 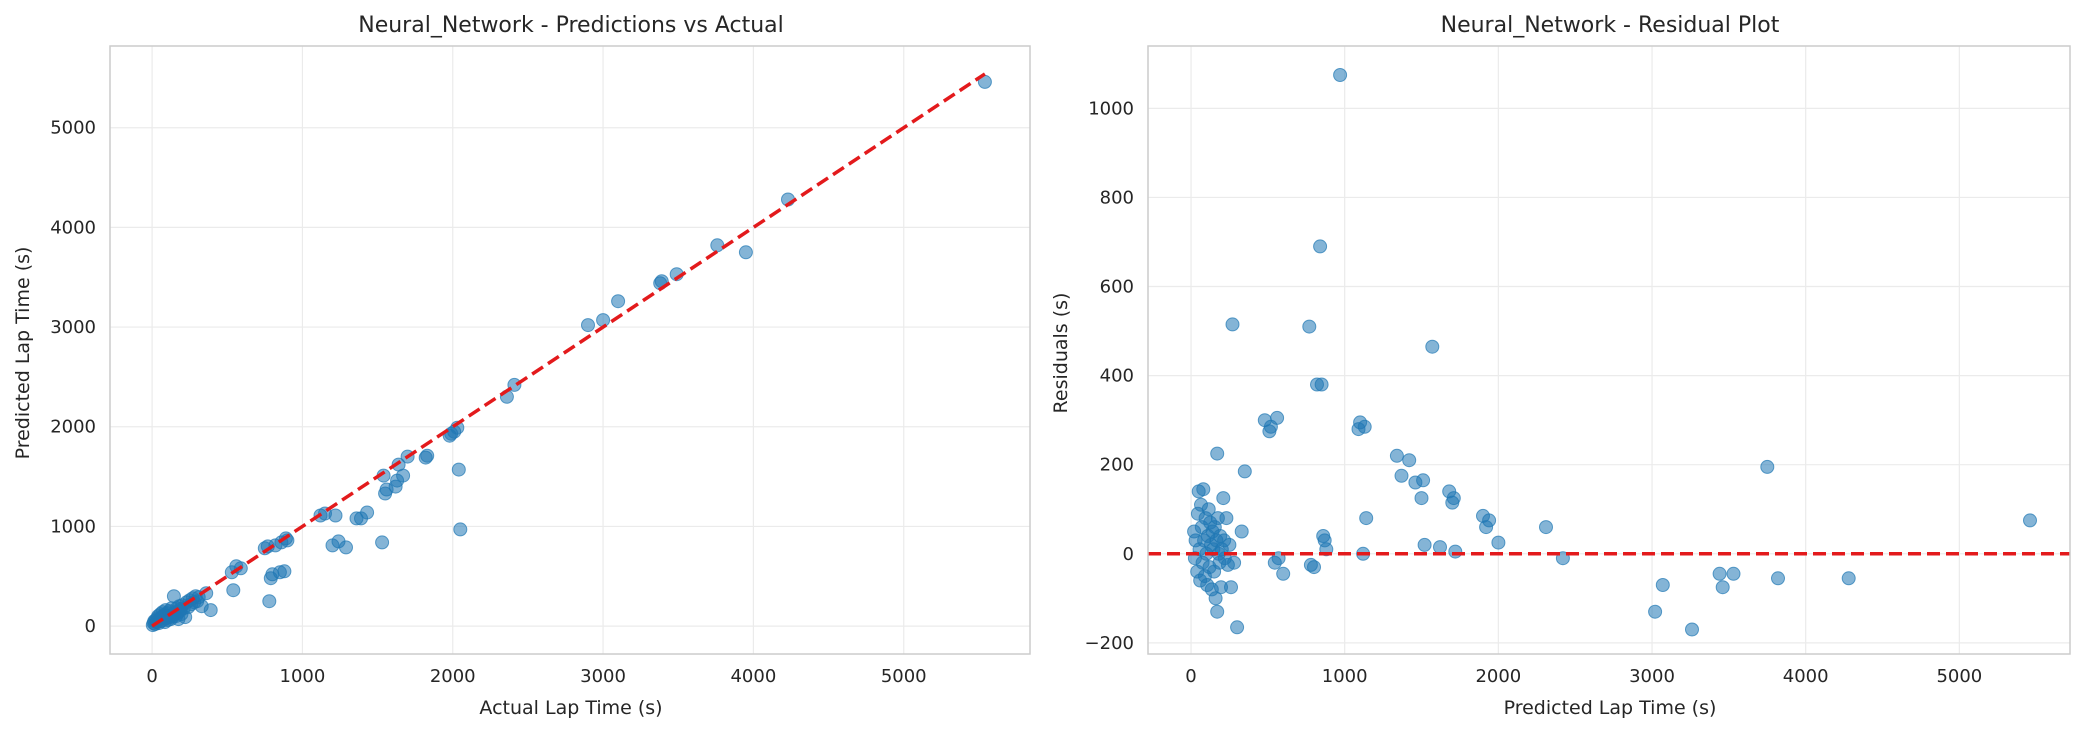 What do you see at coordinates (1109, 643) in the screenshot?
I see `y-tick-label: −200` at bounding box center [1109, 643].